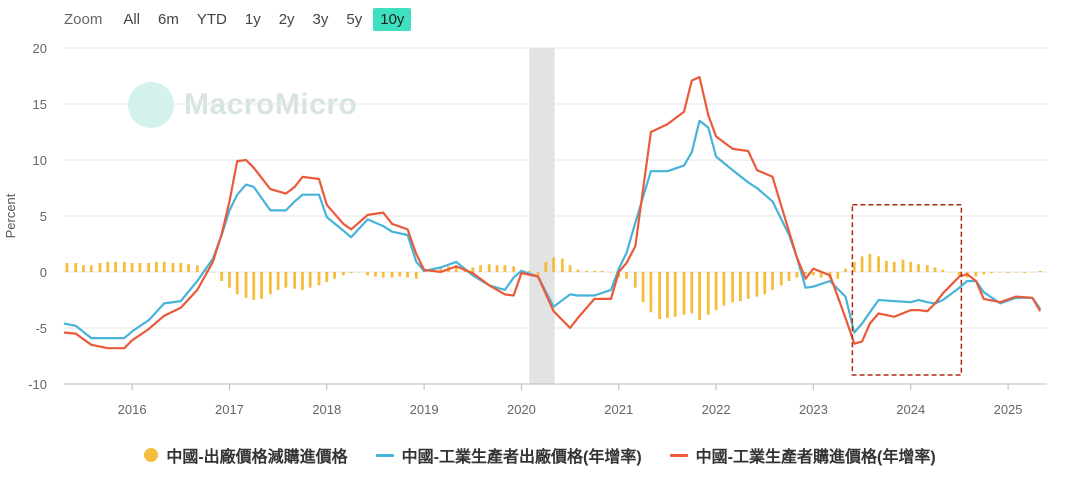 The image size is (1080, 496). Describe the element at coordinates (168, 19) in the screenshot. I see `zoom-6m-button: 6m` at that location.